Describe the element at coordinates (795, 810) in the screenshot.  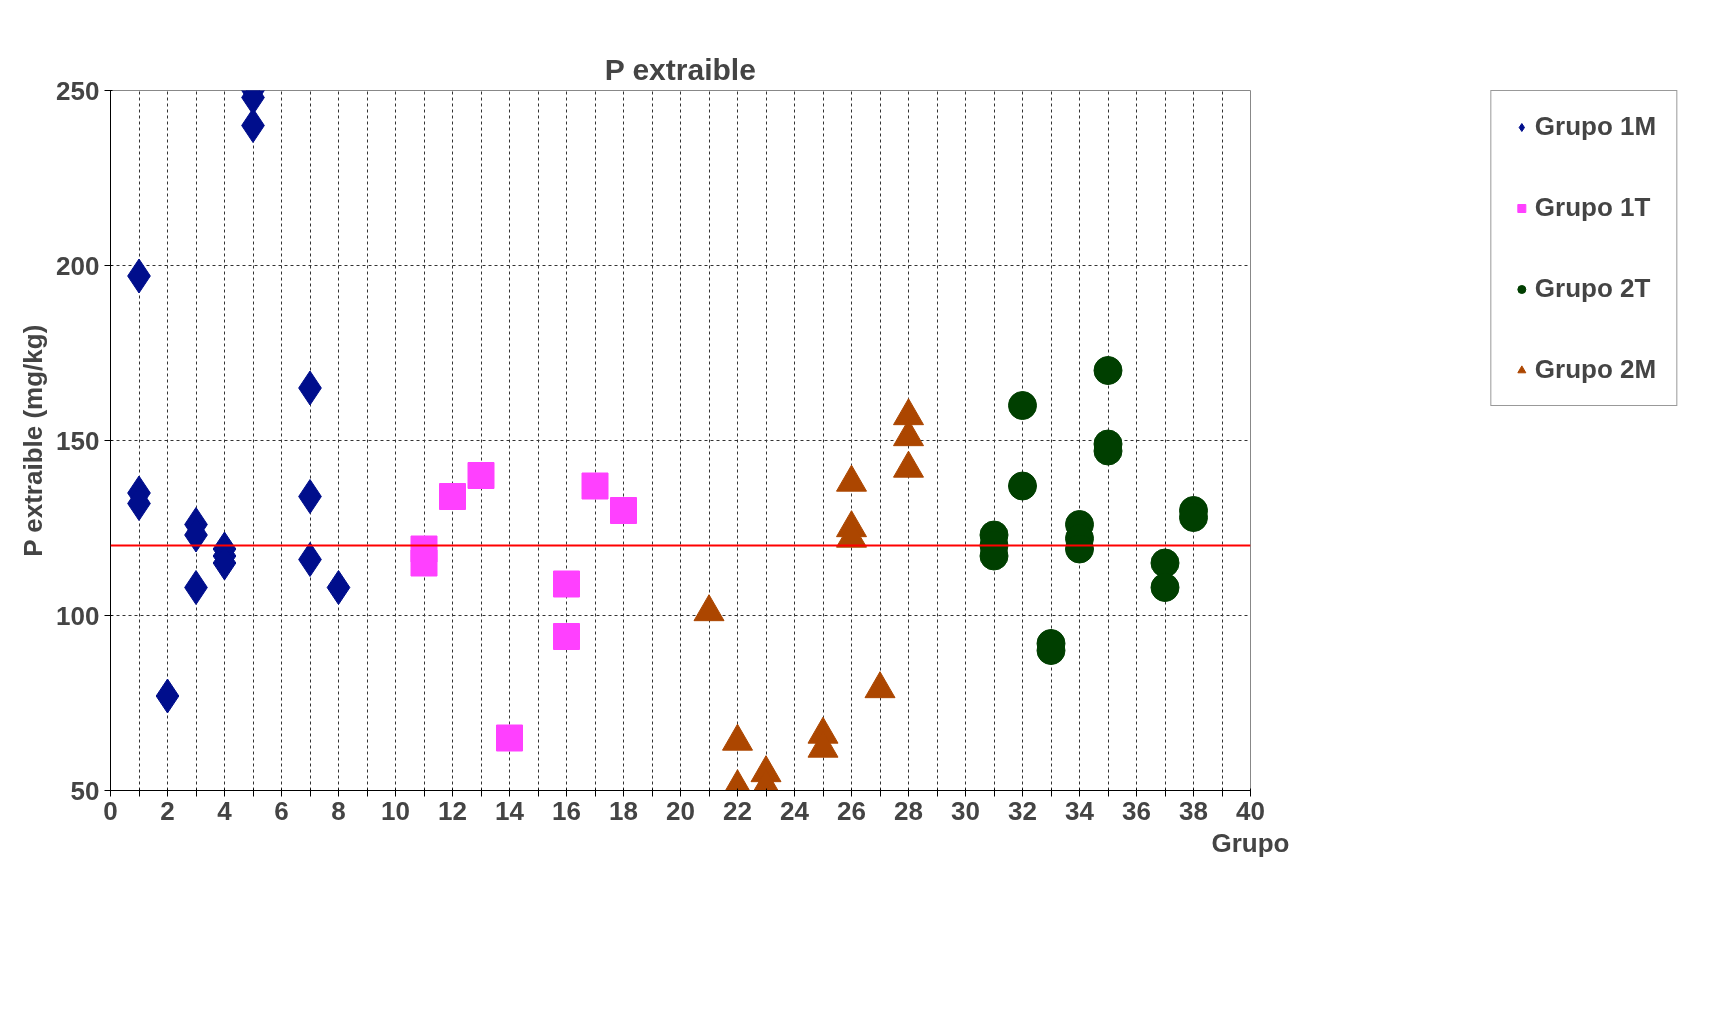
I see `x-tick-label: 24` at that location.